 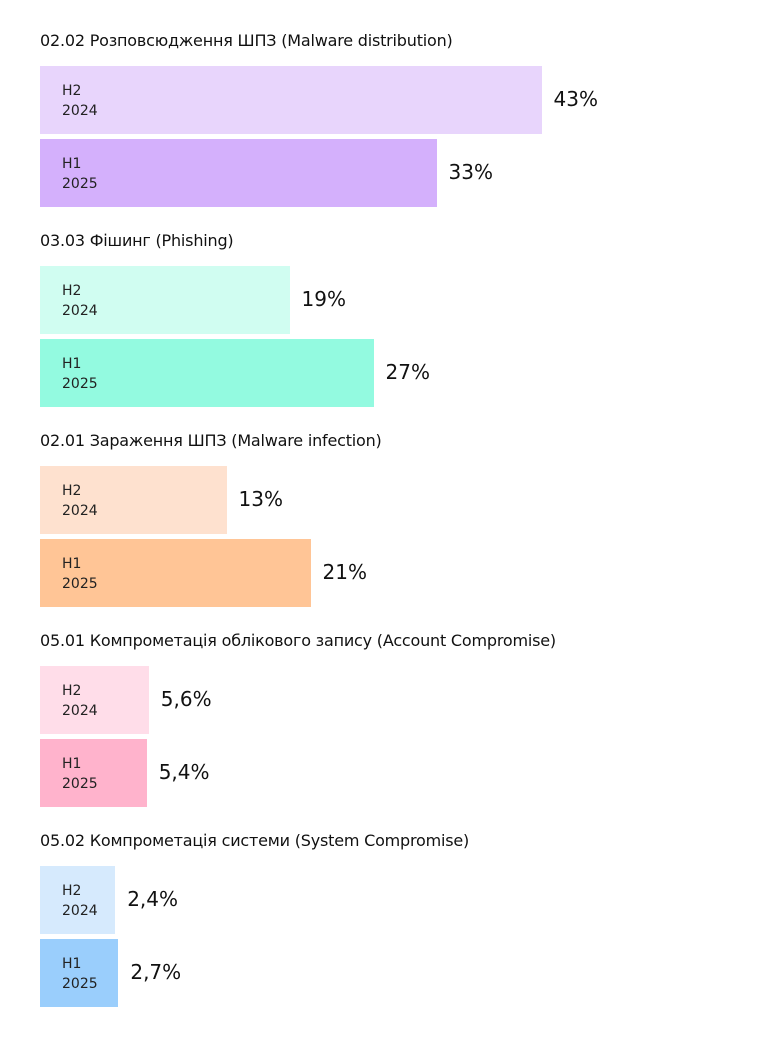 I want to click on data-label: 5,6%, so click(x=186, y=699).